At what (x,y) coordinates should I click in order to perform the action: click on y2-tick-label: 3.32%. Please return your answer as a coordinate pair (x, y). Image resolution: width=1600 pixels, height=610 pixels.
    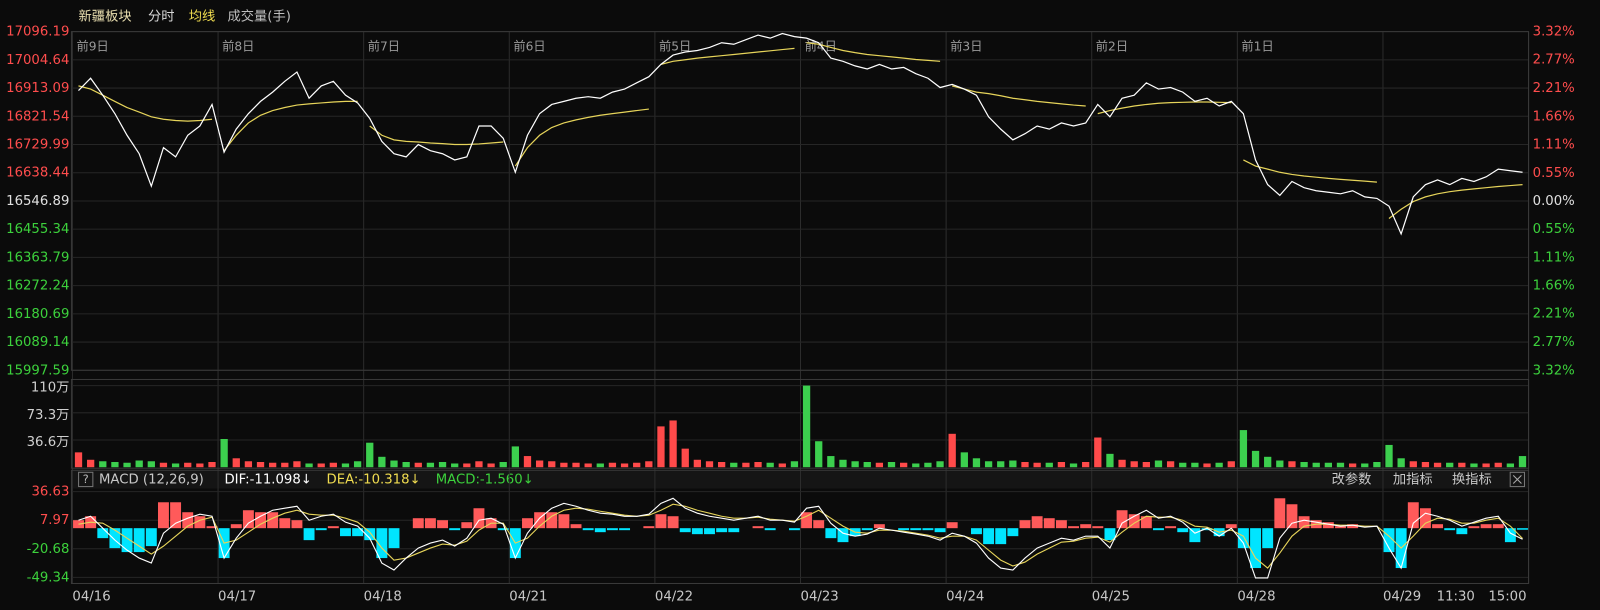
    Looking at the image, I should click on (1554, 370).